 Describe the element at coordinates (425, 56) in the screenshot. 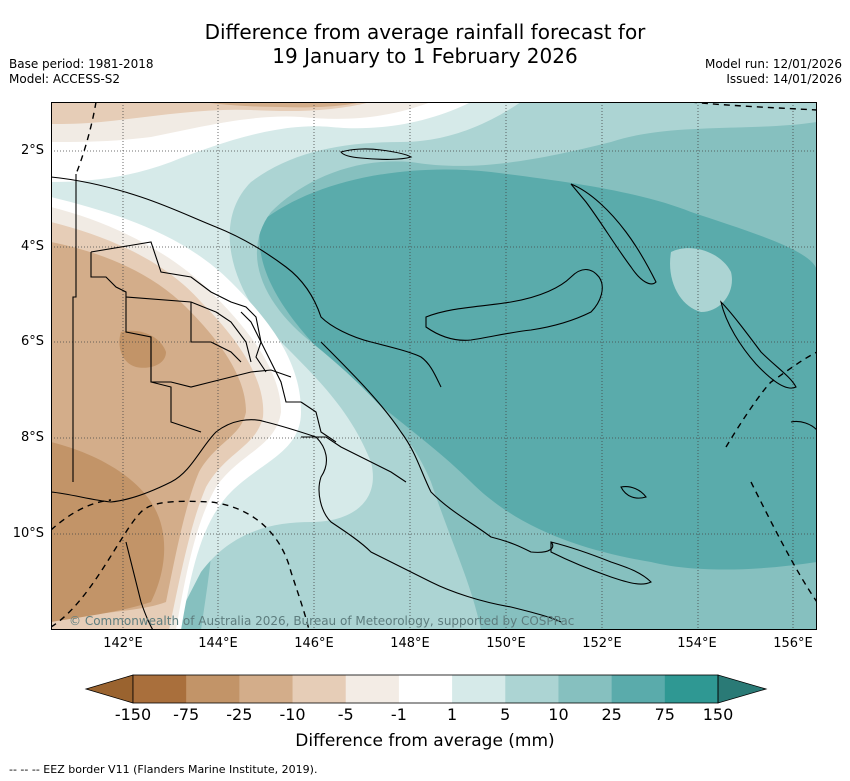

I see `title-line-2: 19 January to 1 February 2026` at that location.